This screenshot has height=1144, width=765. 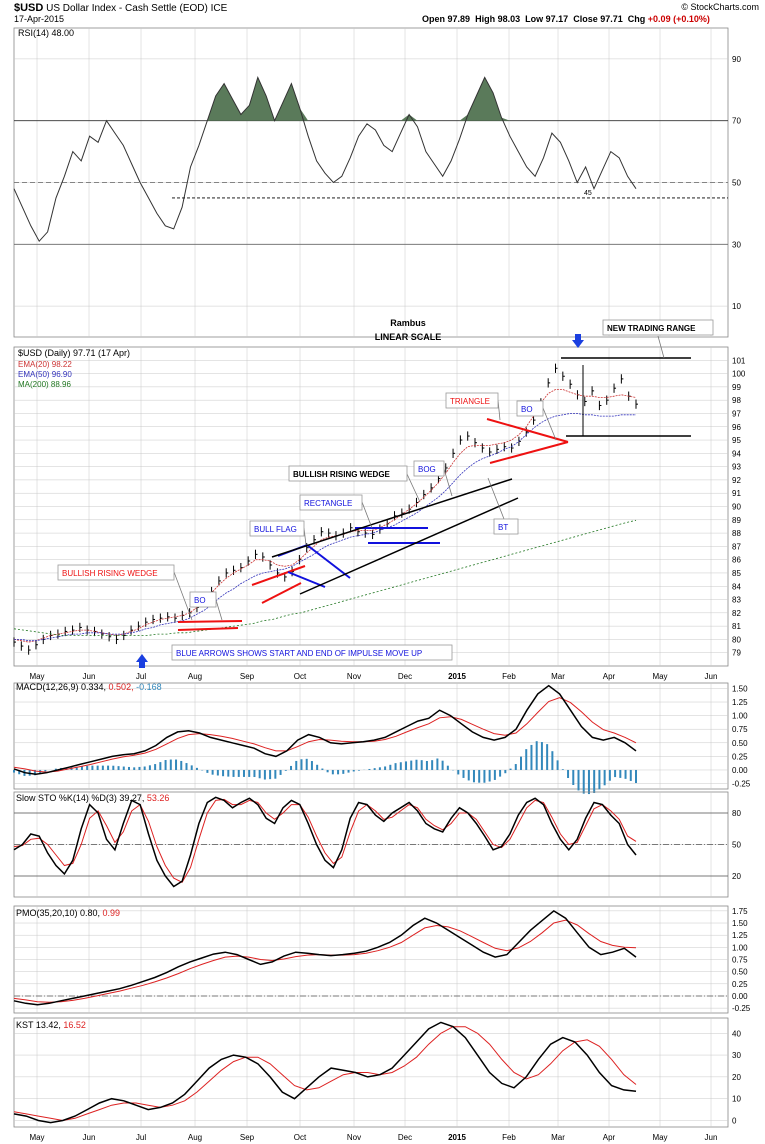 I want to click on pmo-line, so click(x=325, y=957).